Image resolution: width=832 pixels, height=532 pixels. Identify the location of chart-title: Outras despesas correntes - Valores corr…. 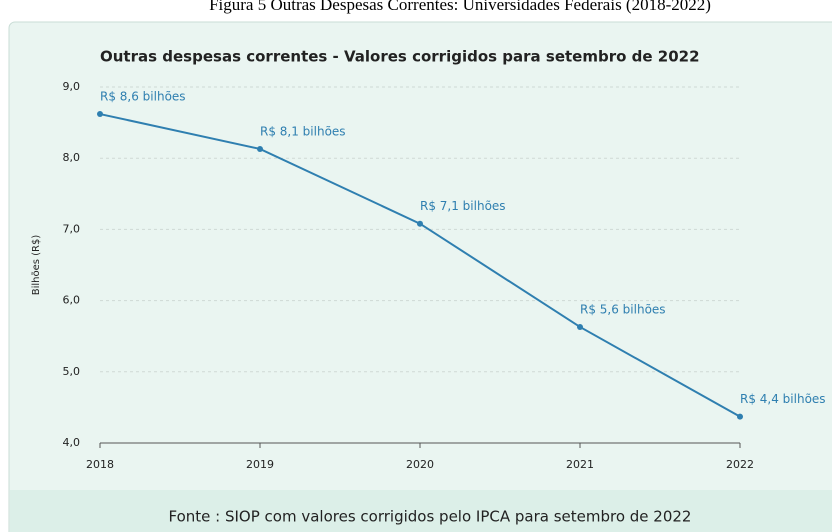
(400, 57).